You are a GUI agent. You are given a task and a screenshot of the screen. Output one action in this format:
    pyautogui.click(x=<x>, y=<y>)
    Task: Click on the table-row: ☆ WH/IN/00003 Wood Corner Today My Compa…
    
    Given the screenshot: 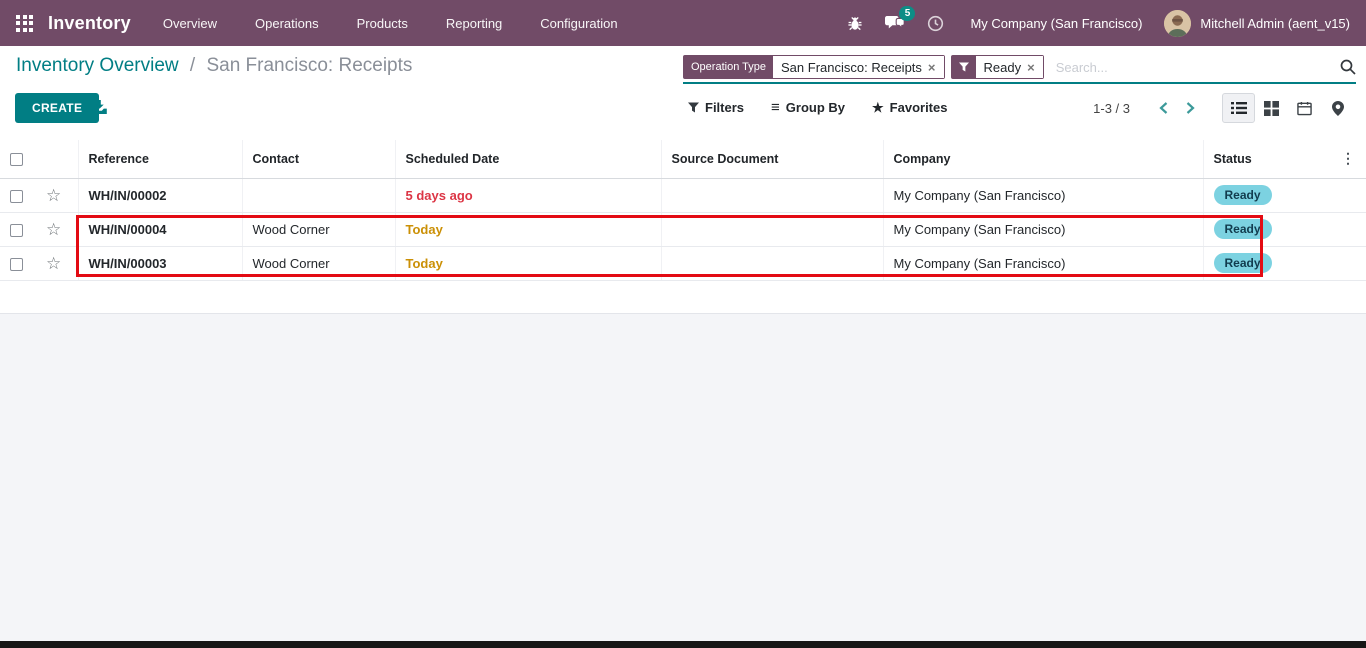 What is the action you would take?
    pyautogui.click(x=683, y=263)
    